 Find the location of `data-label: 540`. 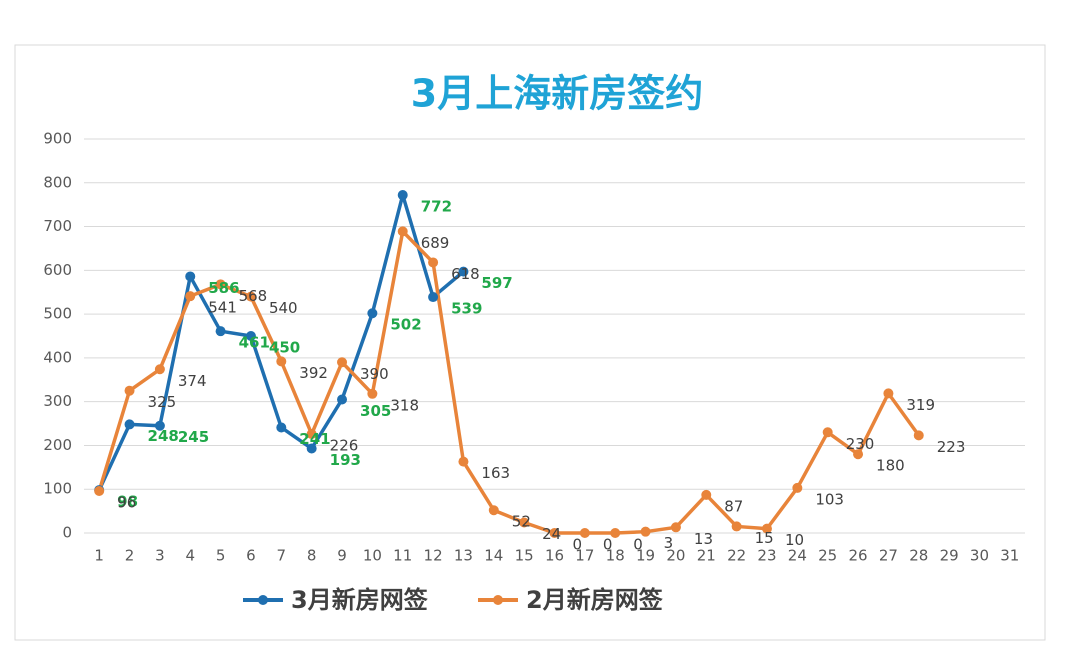

data-label: 540 is located at coordinates (283, 308).